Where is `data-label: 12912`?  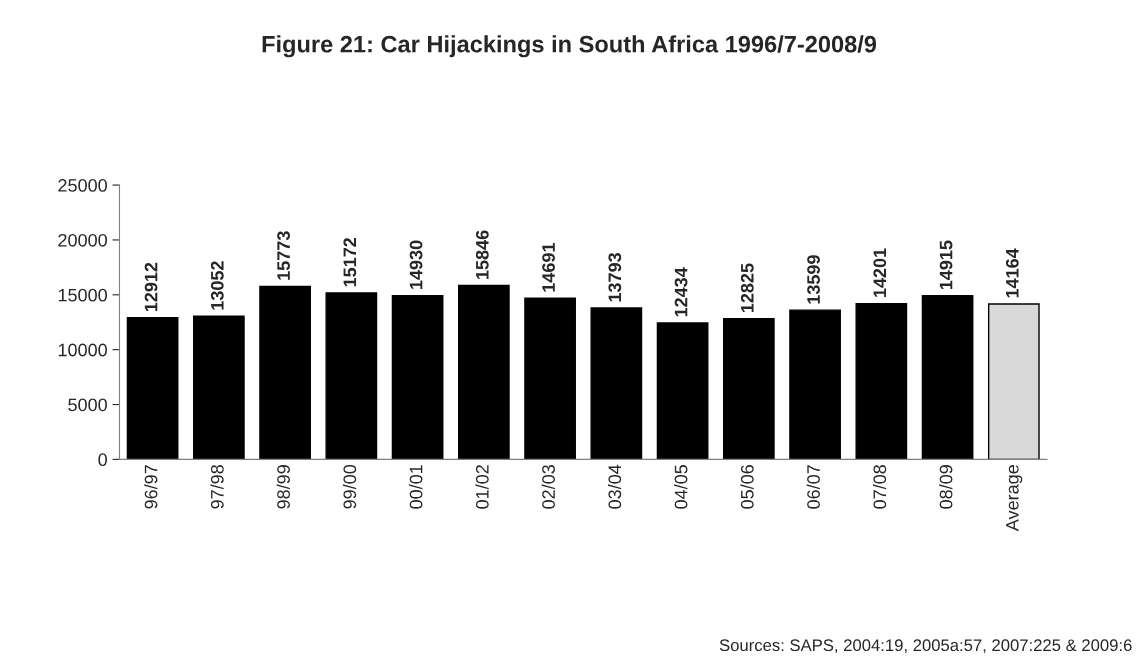
data-label: 12912 is located at coordinates (151, 287).